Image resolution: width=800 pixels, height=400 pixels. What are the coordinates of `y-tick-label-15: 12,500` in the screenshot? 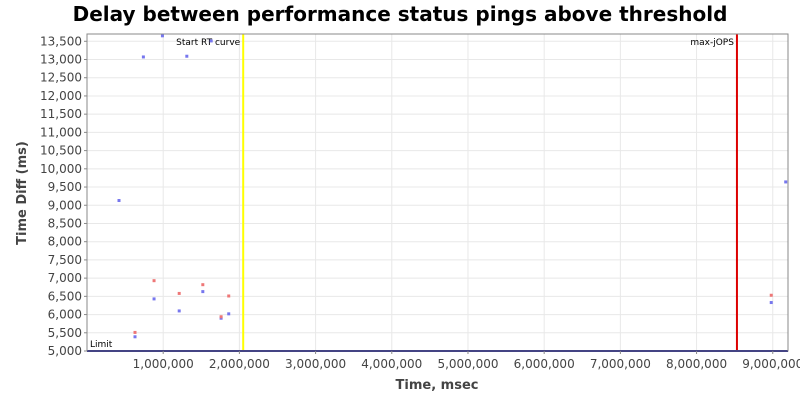 It's located at (61, 78).